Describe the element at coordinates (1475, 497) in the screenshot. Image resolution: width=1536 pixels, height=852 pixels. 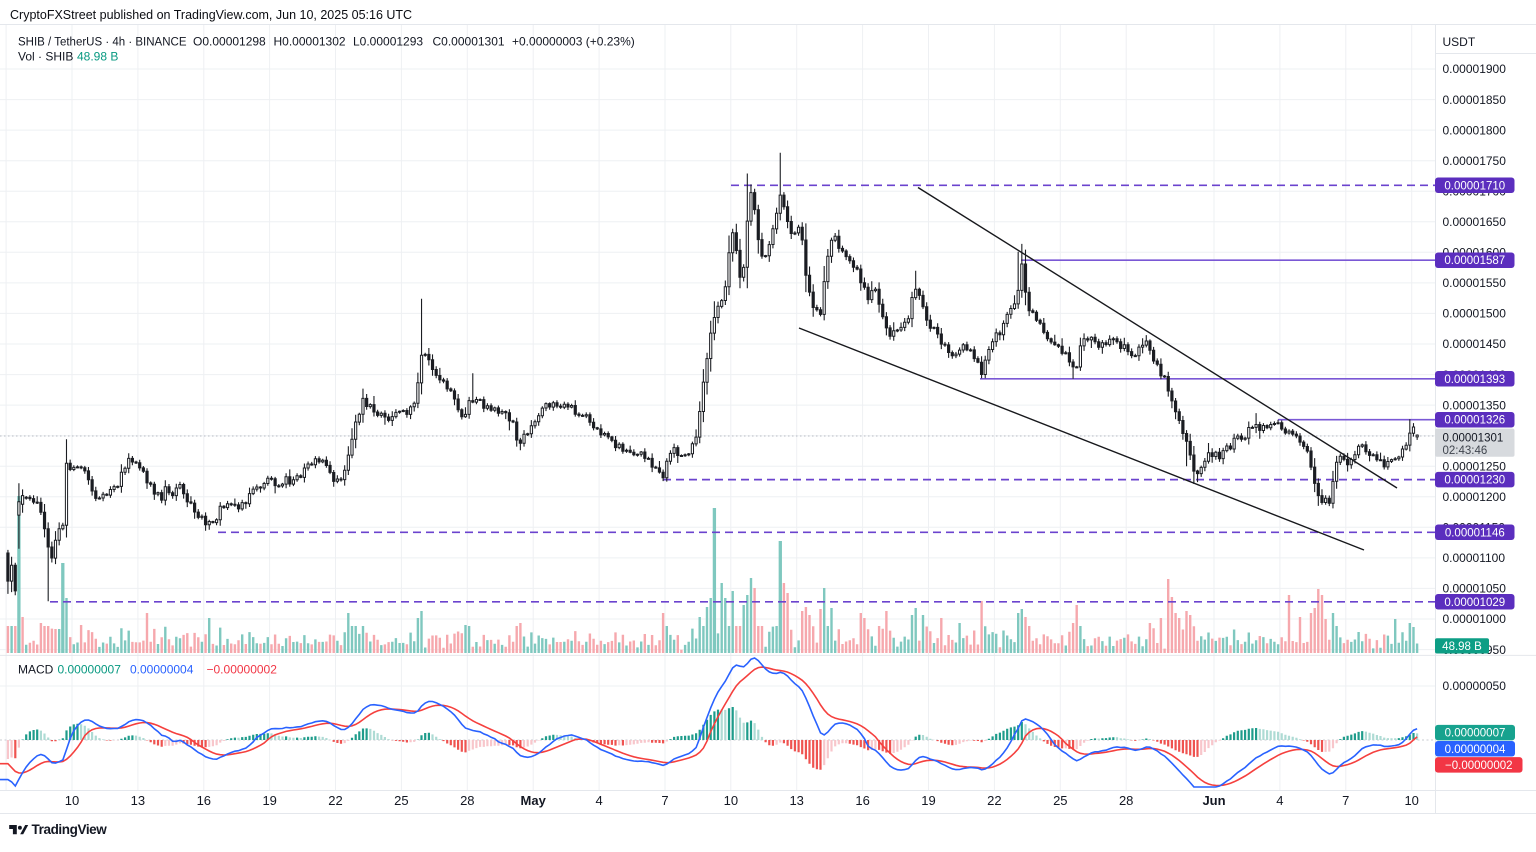
I see `svg-text: 0.00001200` at that location.